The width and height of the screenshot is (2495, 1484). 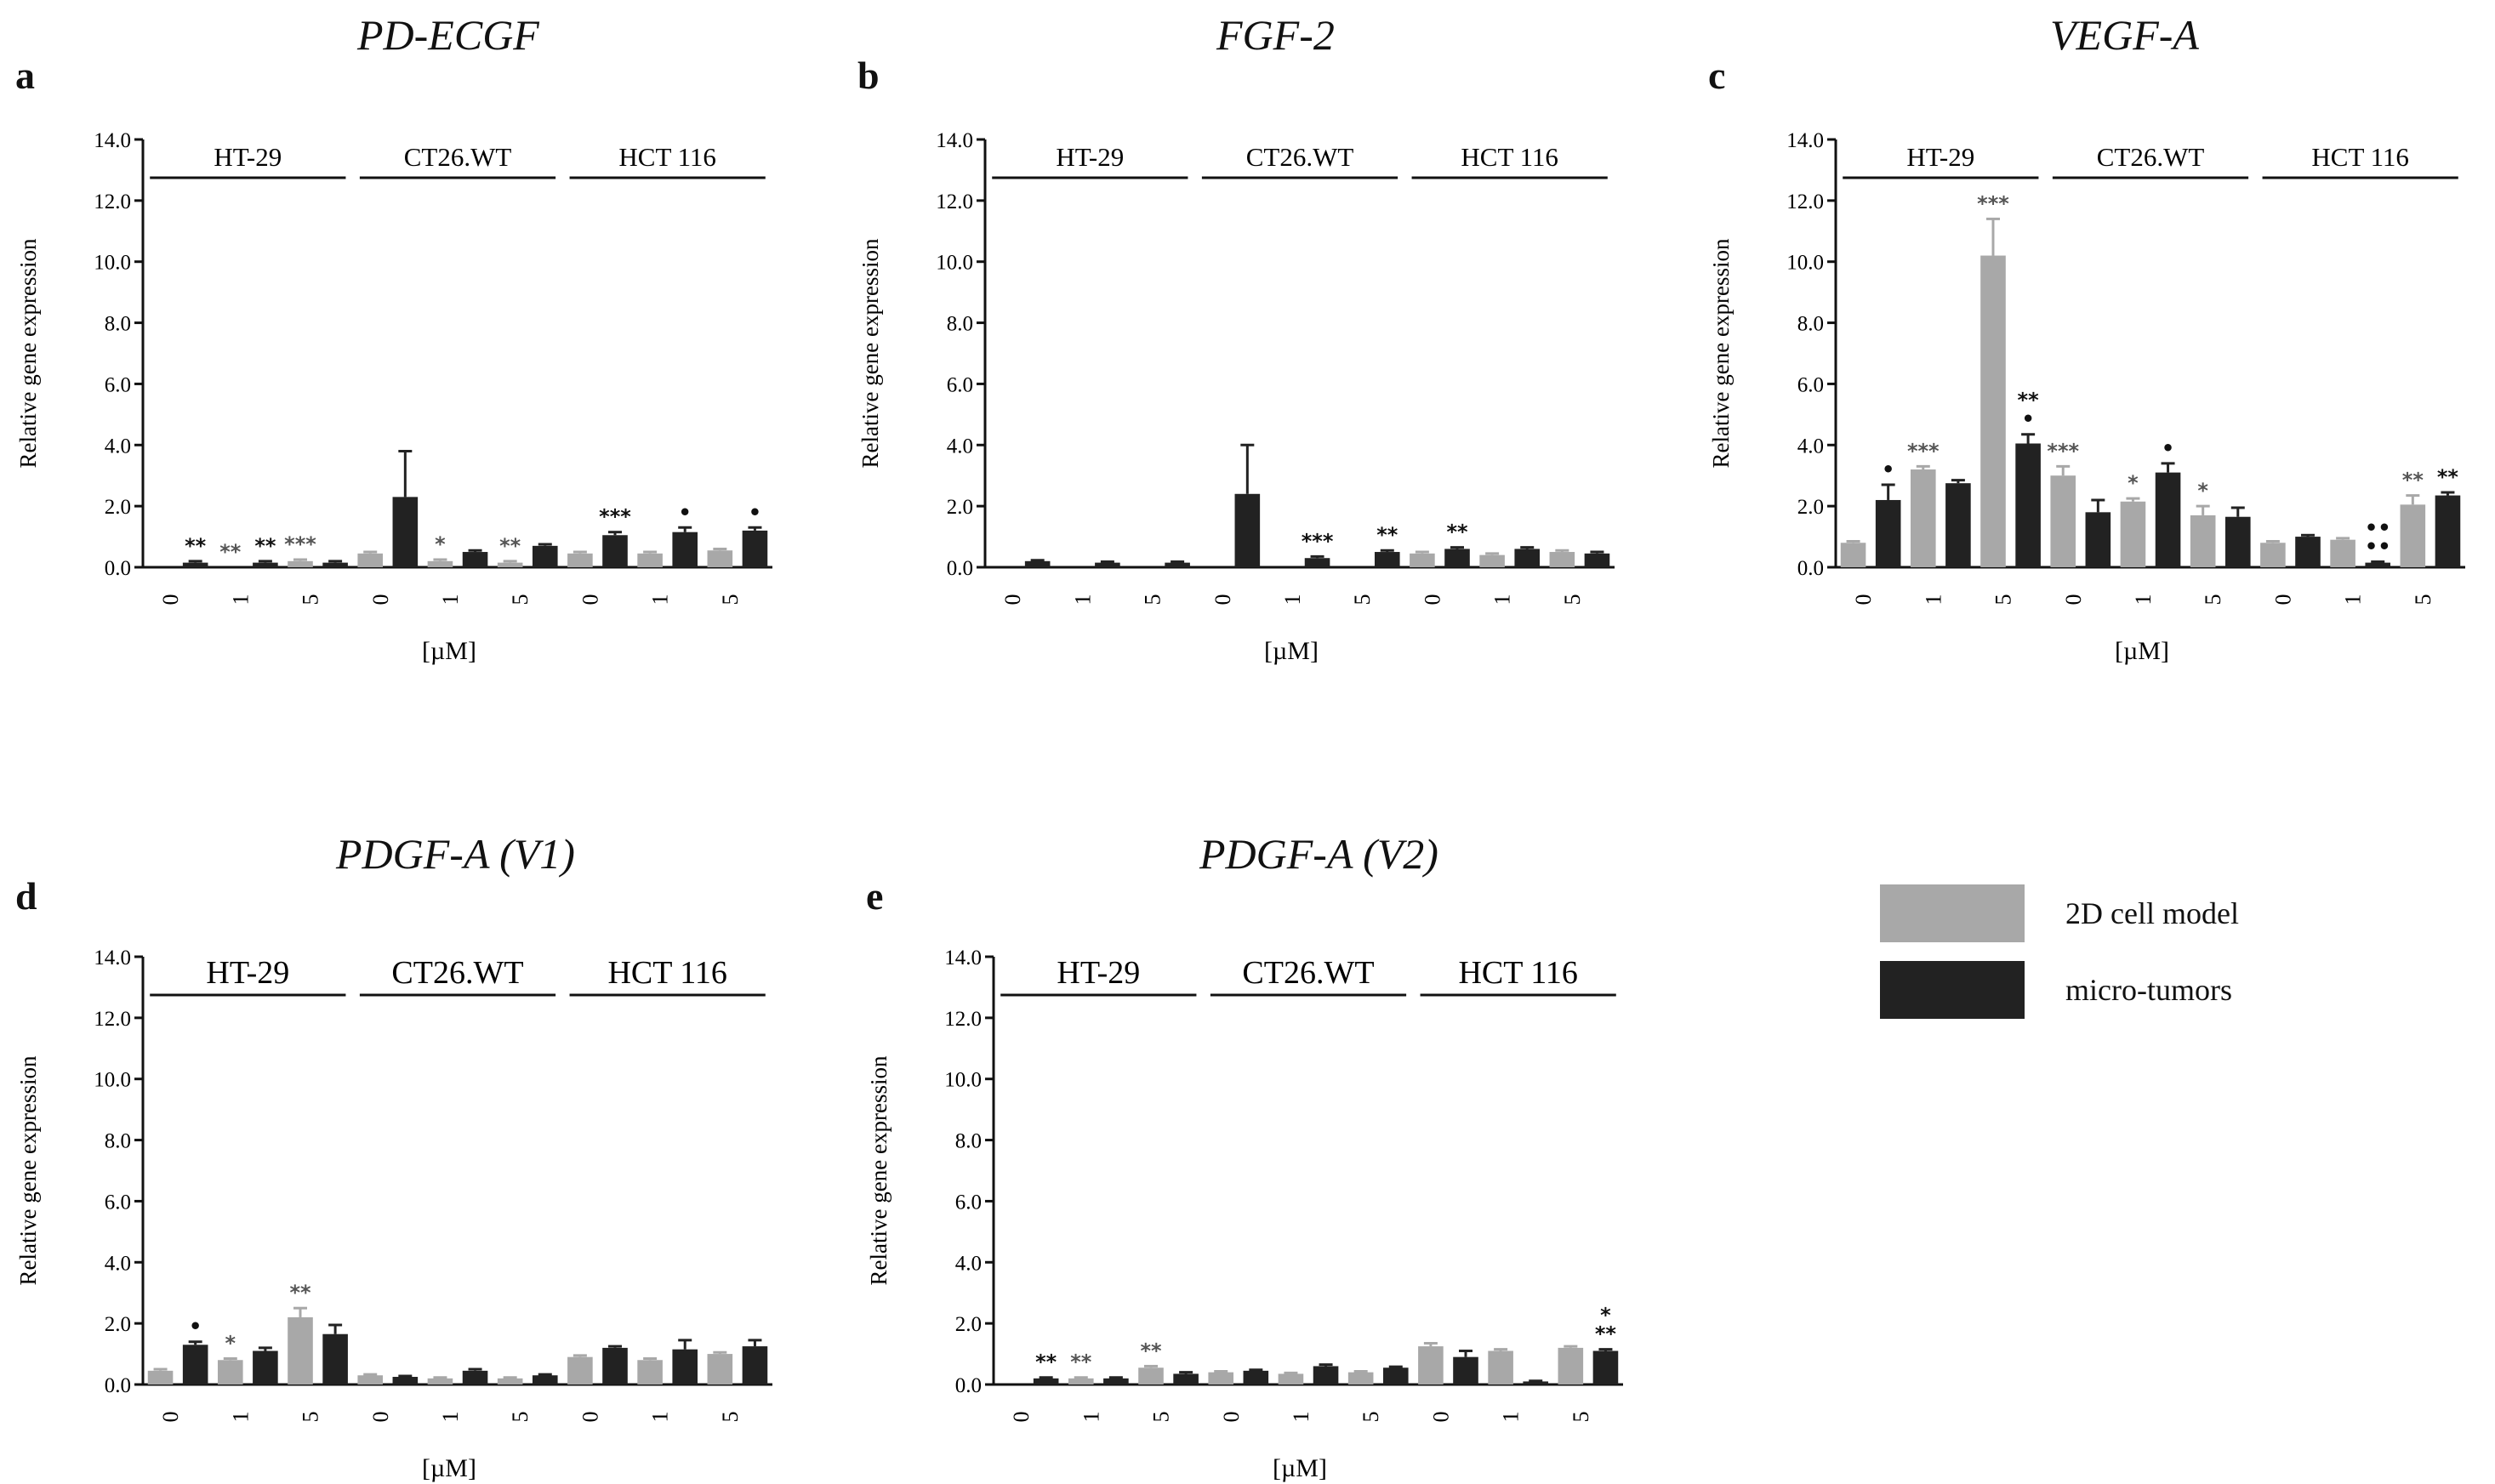 I want to click on legend-swatch-micro, so click(x=1952, y=990).